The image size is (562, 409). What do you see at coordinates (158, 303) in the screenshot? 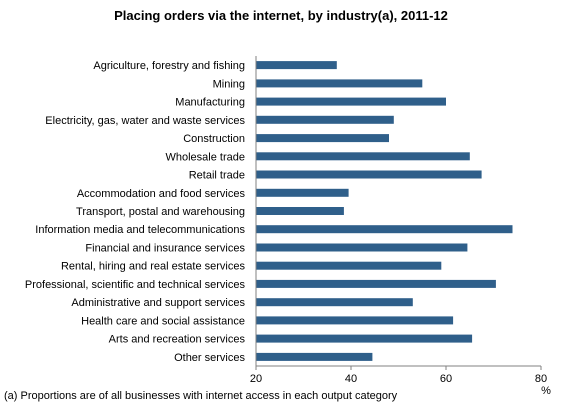
I see `category-label: Administrative and support services` at bounding box center [158, 303].